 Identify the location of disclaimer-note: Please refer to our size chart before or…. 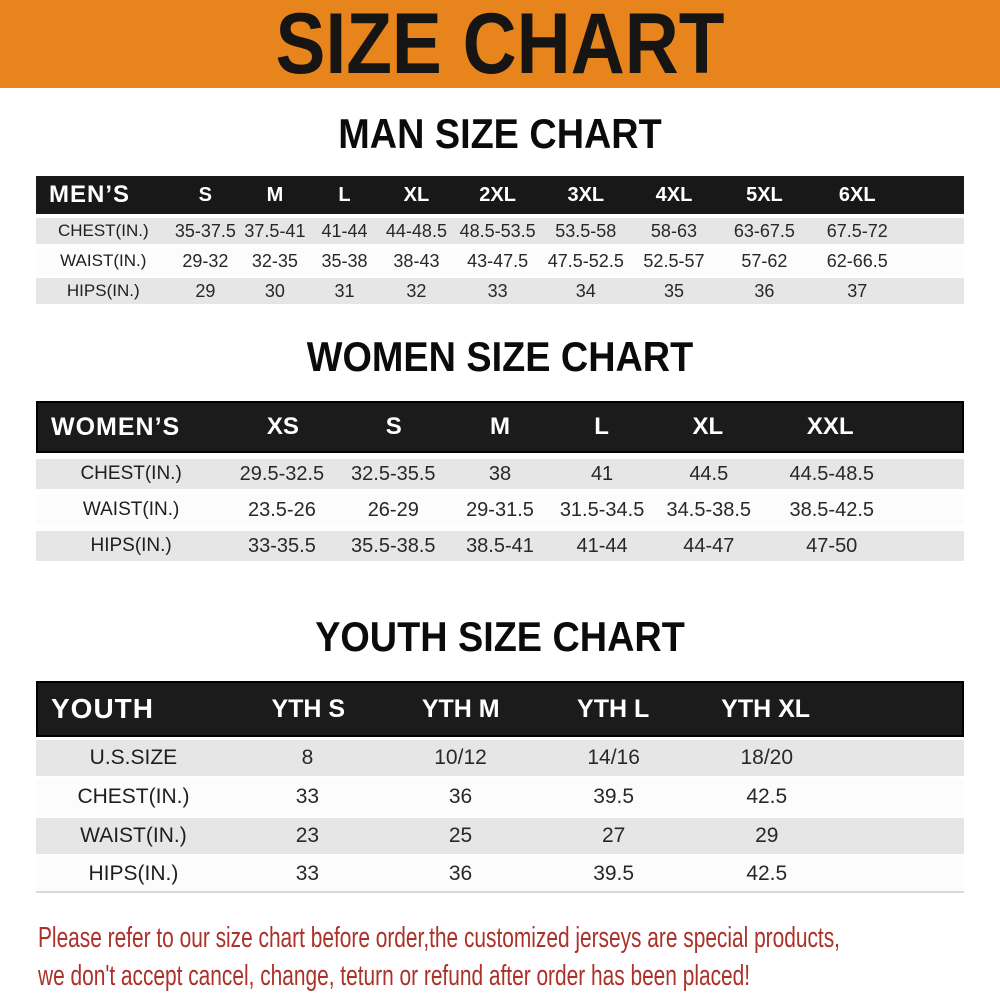
(519, 957).